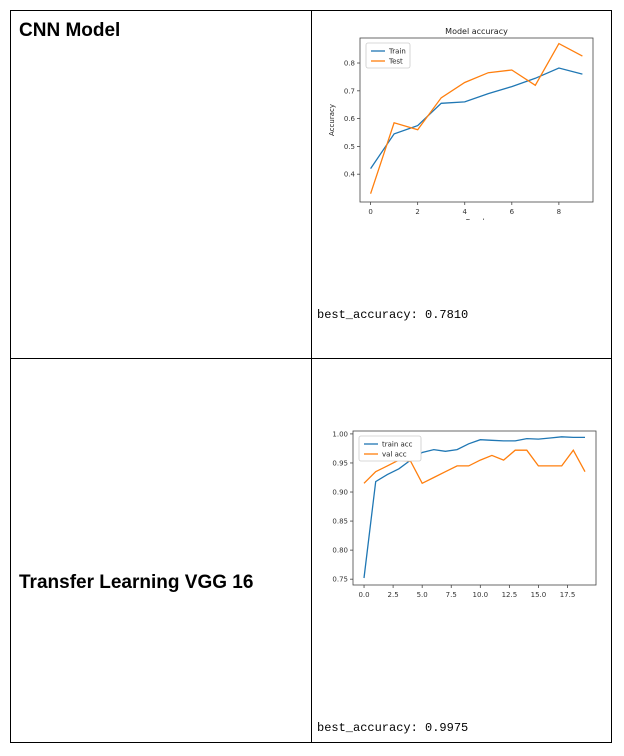  Describe the element at coordinates (464, 212) in the screenshot. I see `x-tick-label: 4` at that location.